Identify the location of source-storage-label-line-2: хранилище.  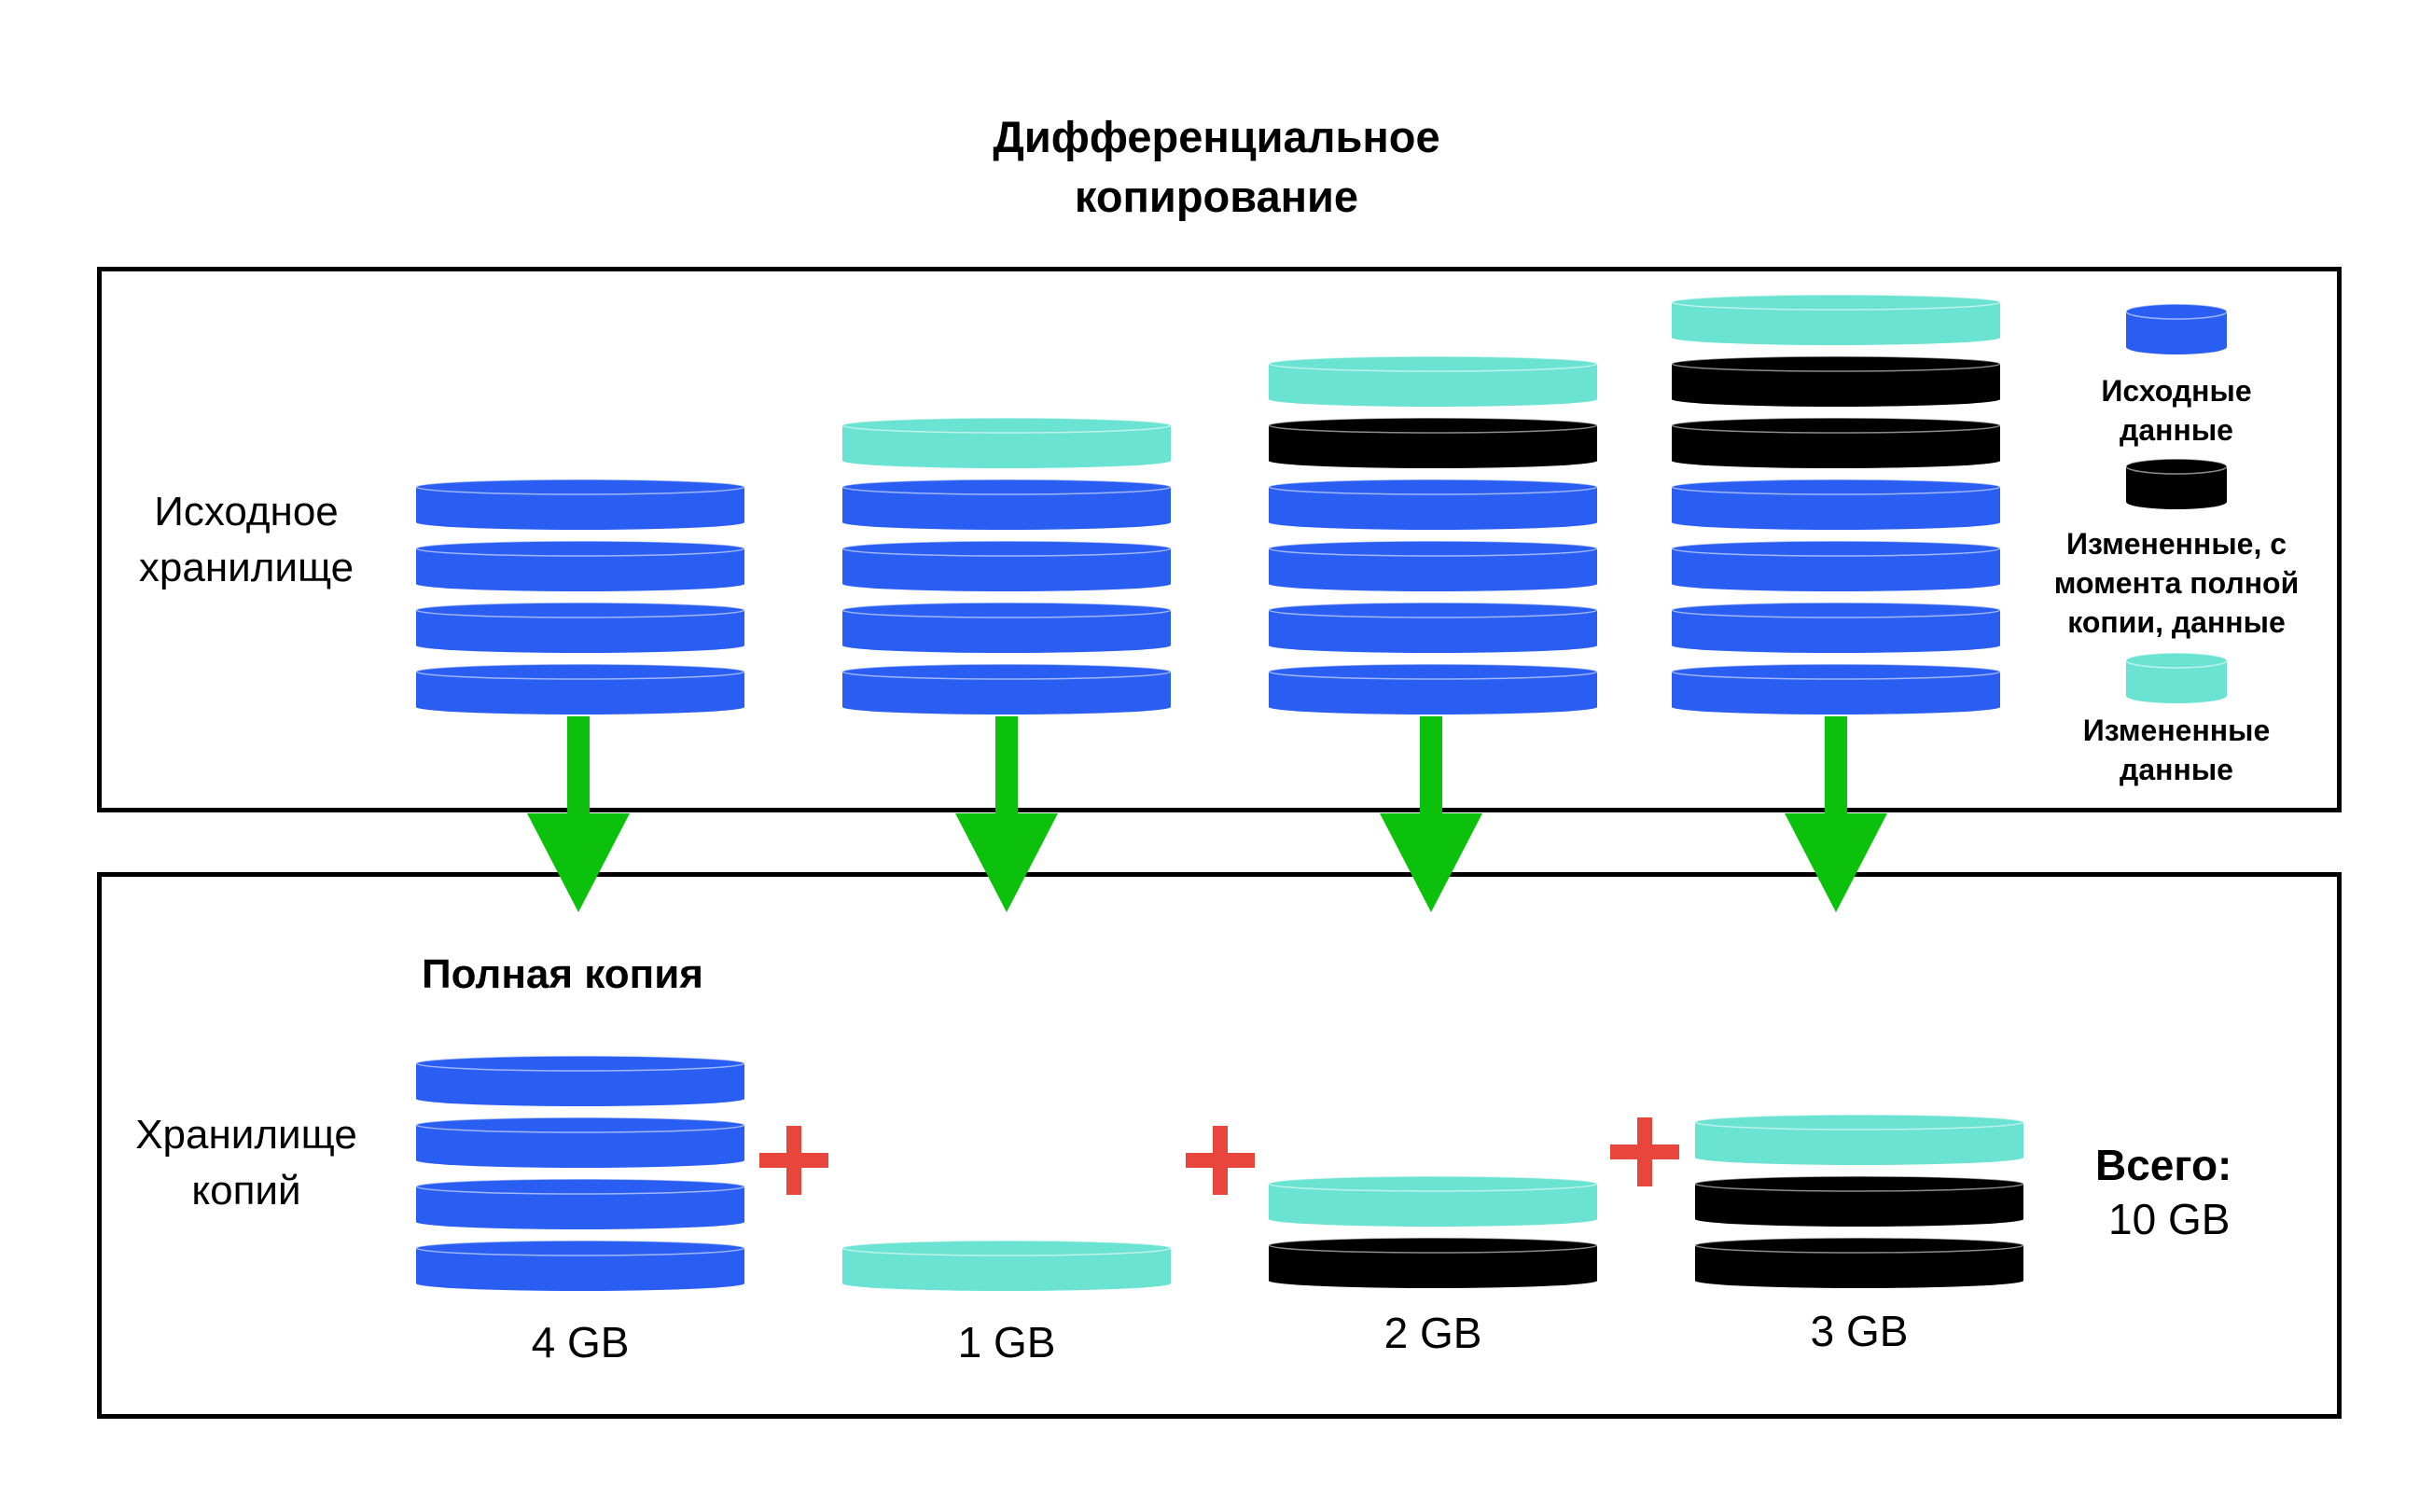
(246, 567).